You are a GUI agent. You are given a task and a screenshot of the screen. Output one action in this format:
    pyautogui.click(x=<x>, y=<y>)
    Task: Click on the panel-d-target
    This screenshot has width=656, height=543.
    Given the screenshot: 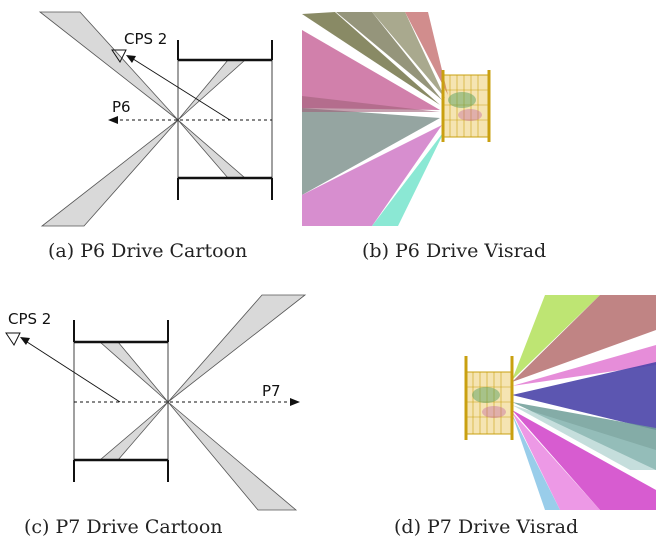 What is the action you would take?
    pyautogui.click(x=489, y=403)
    